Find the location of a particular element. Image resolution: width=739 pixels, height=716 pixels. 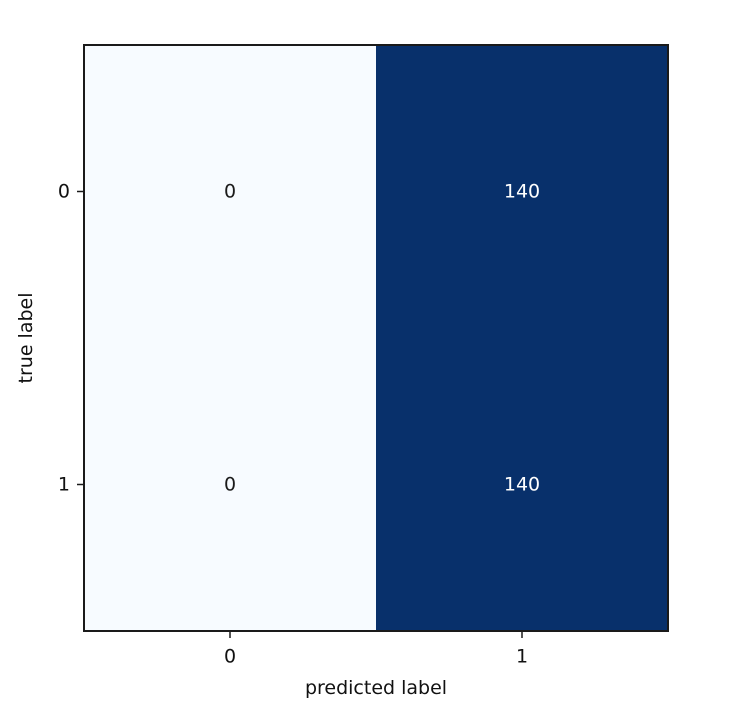

cell-value-label-0-0: 0 is located at coordinates (230, 192).